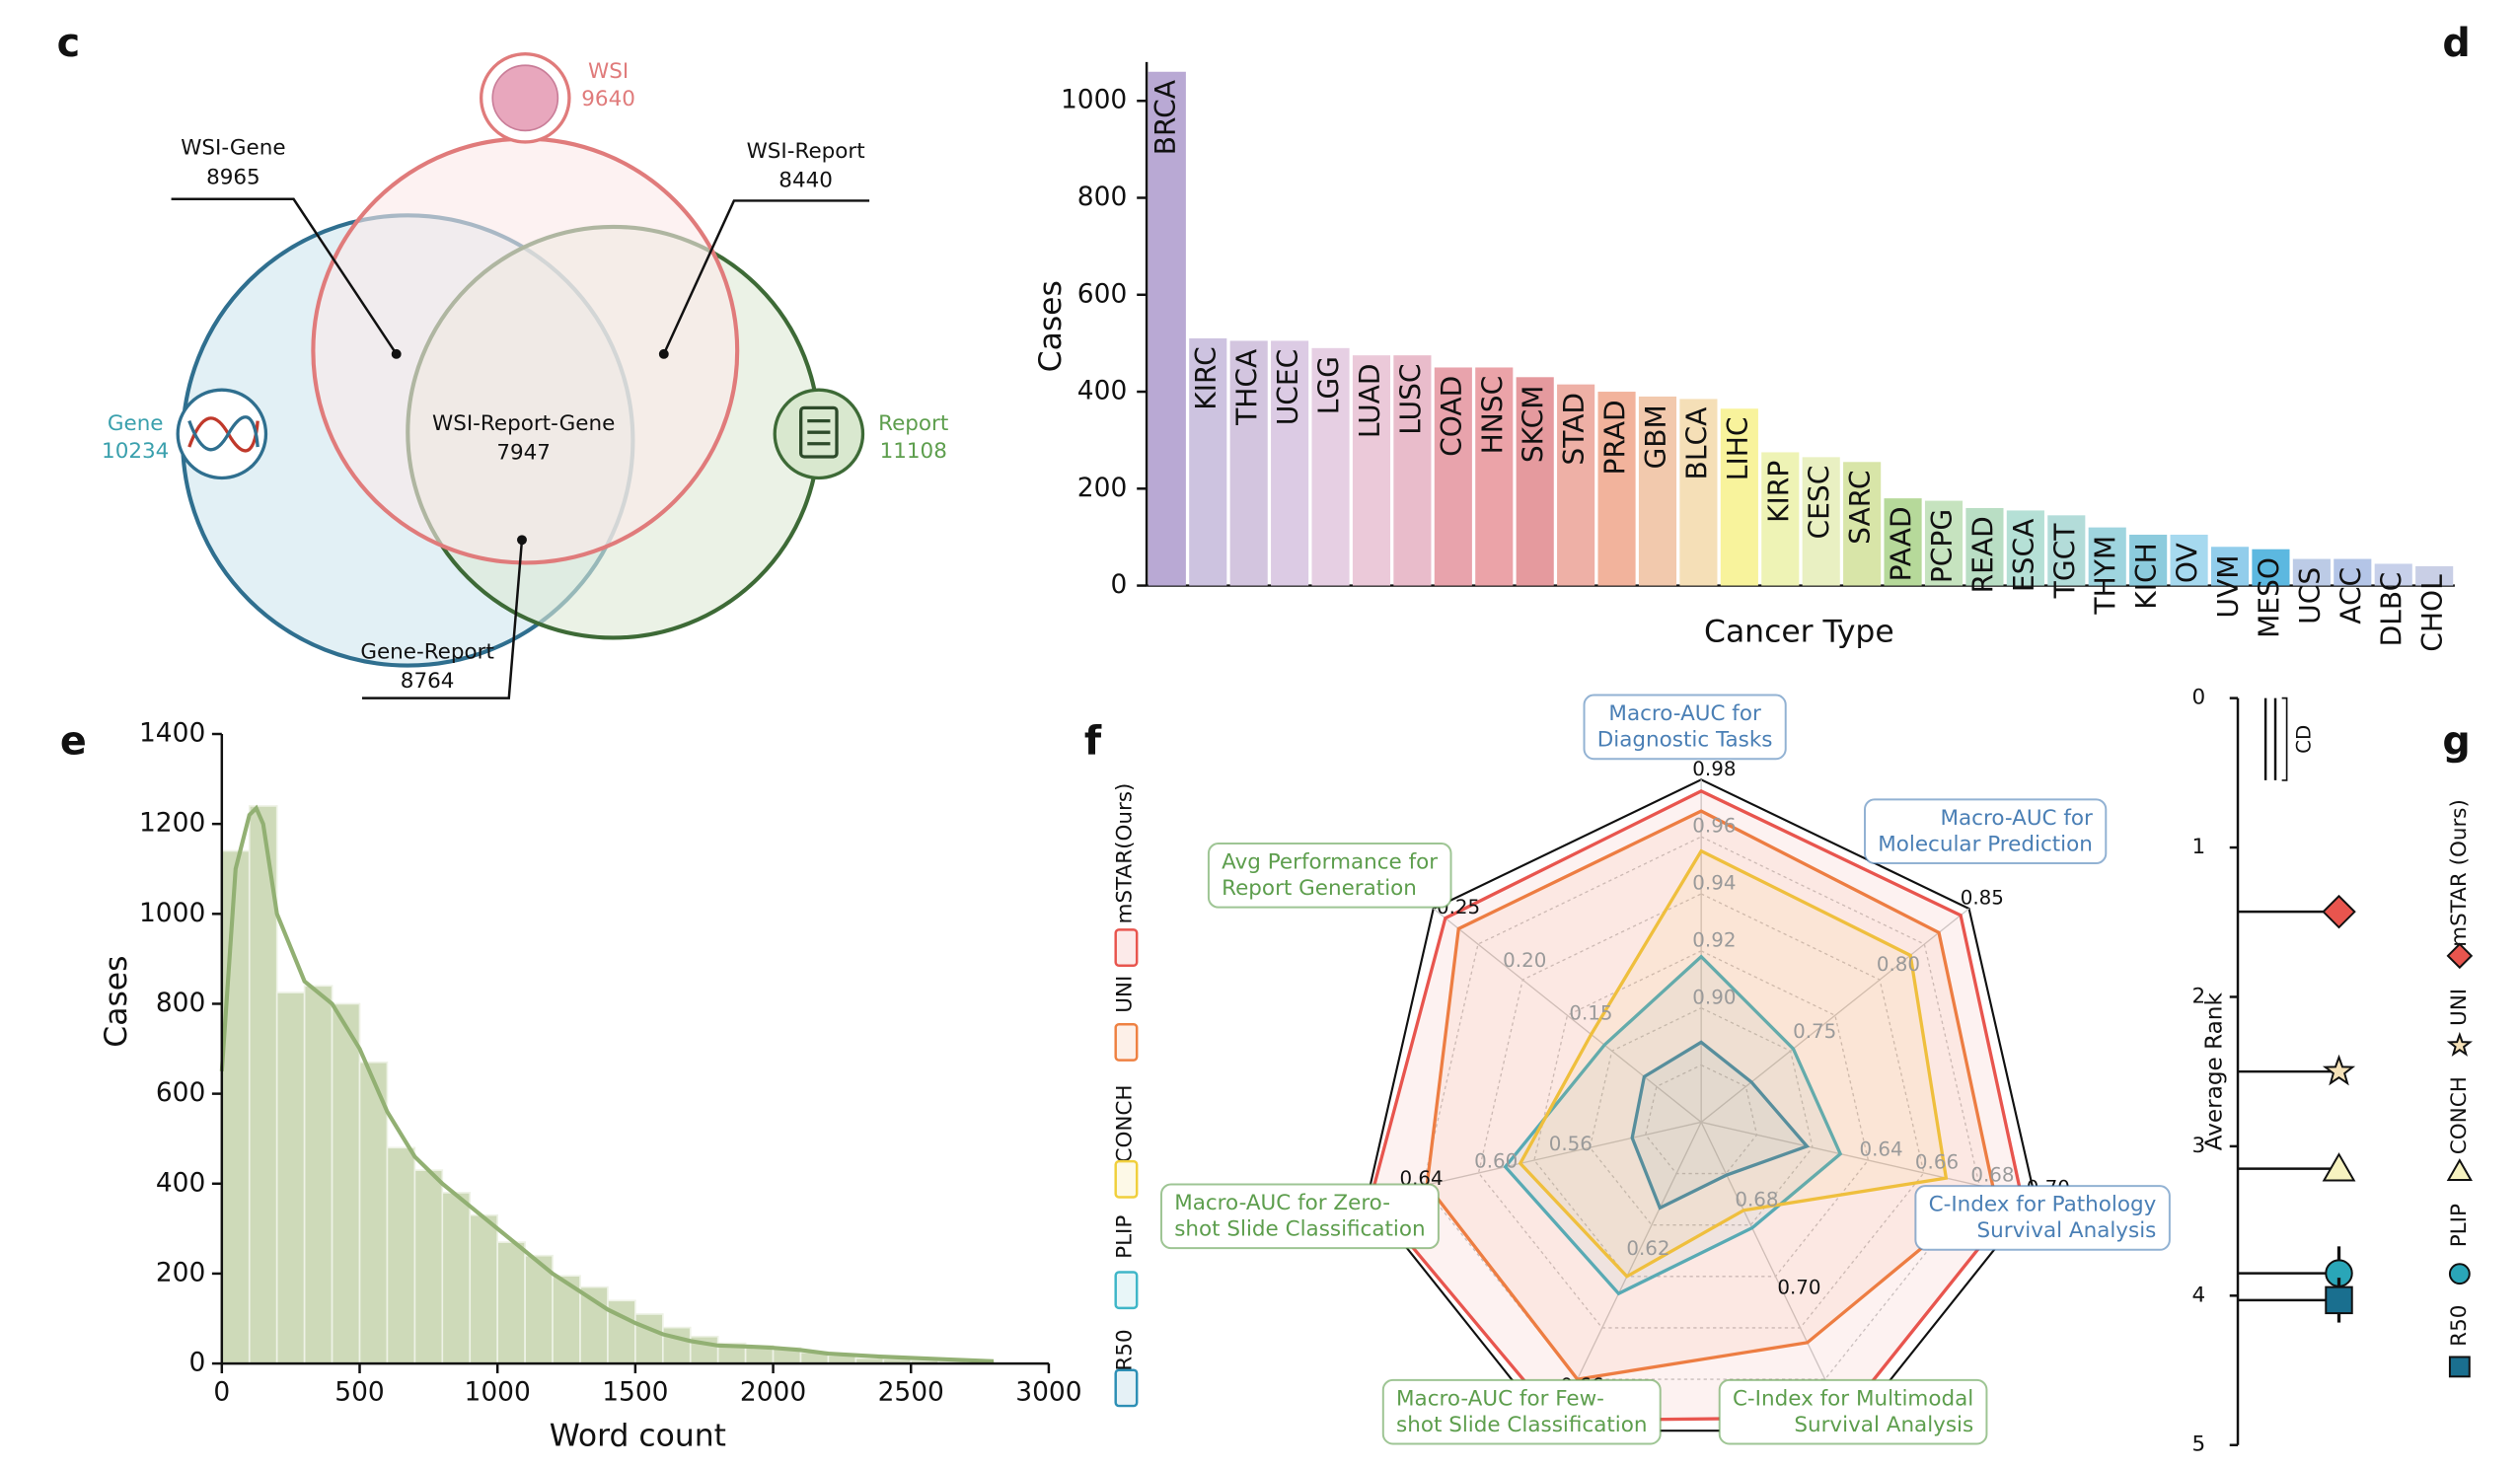 The height and width of the screenshot is (1468, 2520). I want to click on x-tick-label: 500, so click(359, 1392).